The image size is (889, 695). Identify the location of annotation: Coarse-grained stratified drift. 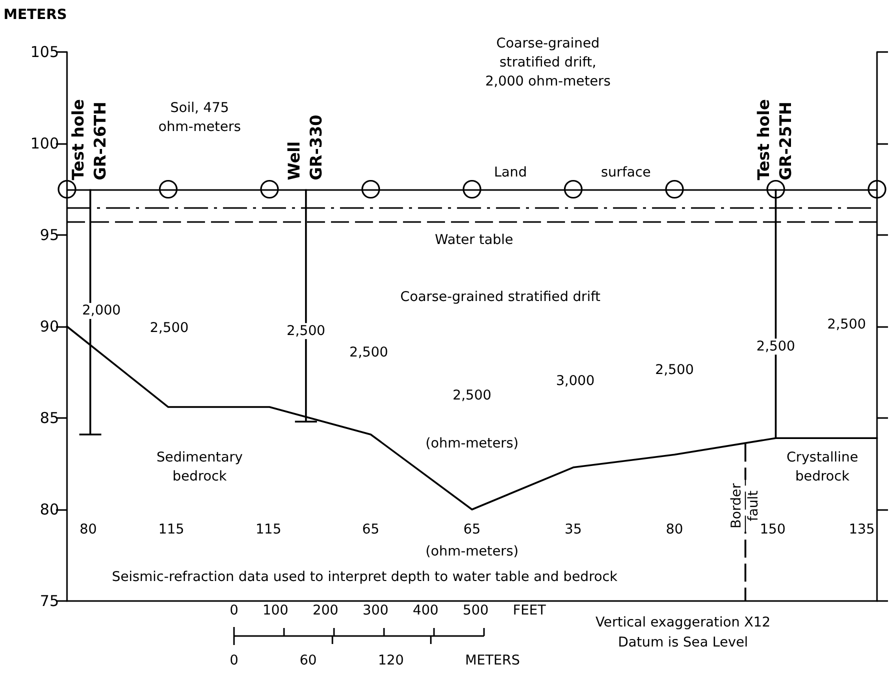
(500, 296).